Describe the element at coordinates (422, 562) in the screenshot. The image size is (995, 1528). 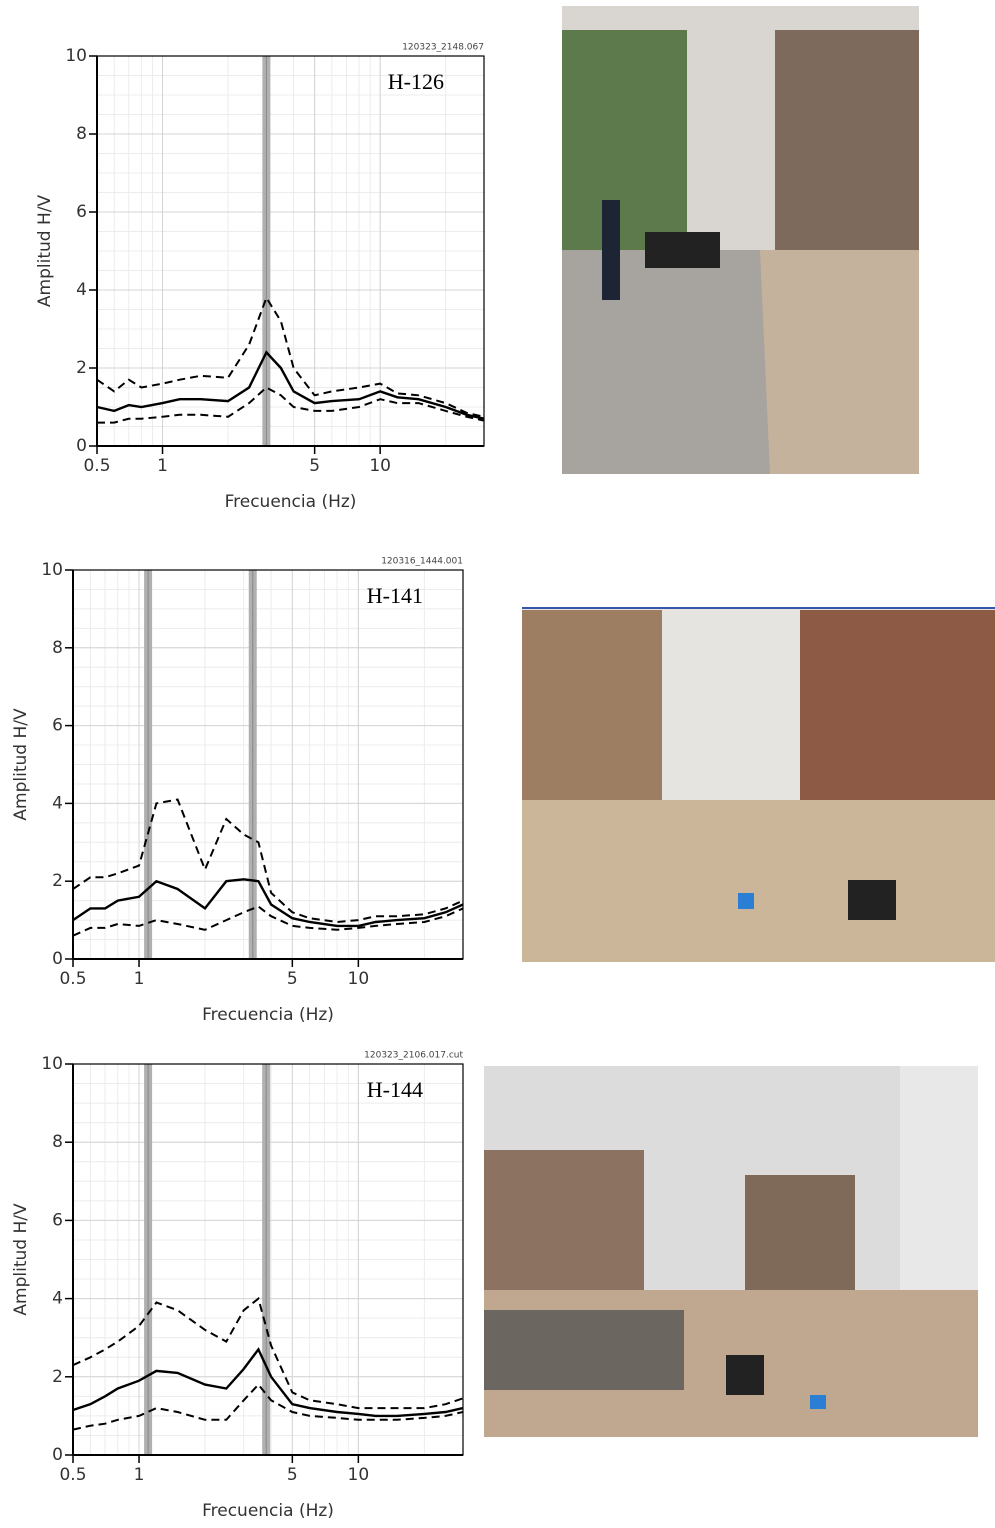
I see `file-id: 120316_1444.001` at that location.